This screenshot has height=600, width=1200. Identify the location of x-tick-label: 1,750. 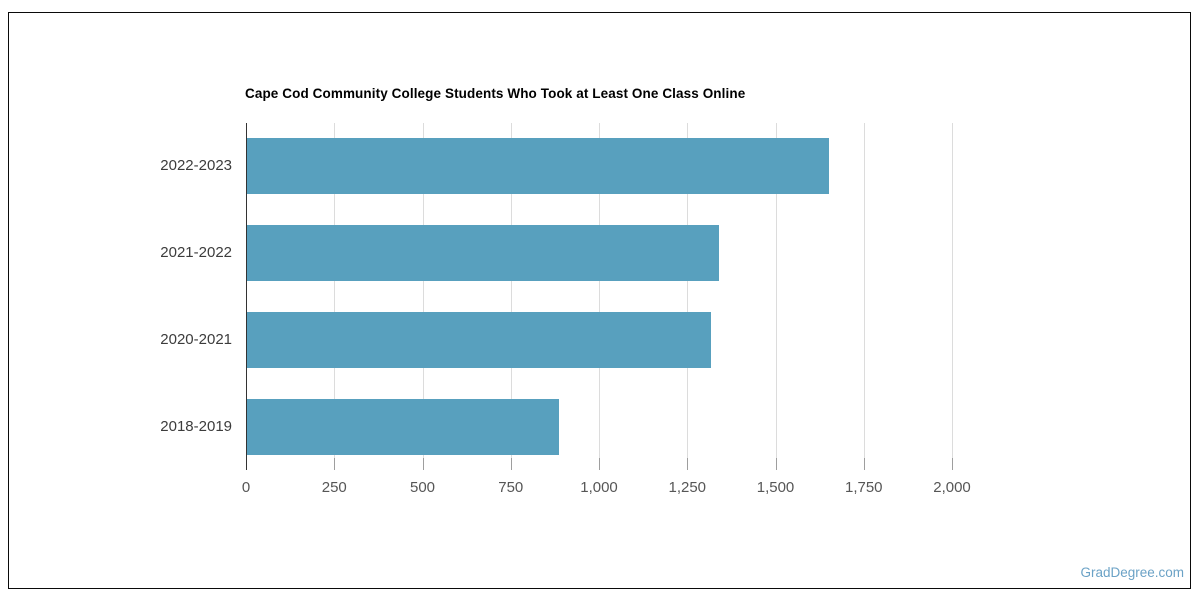
(863, 487).